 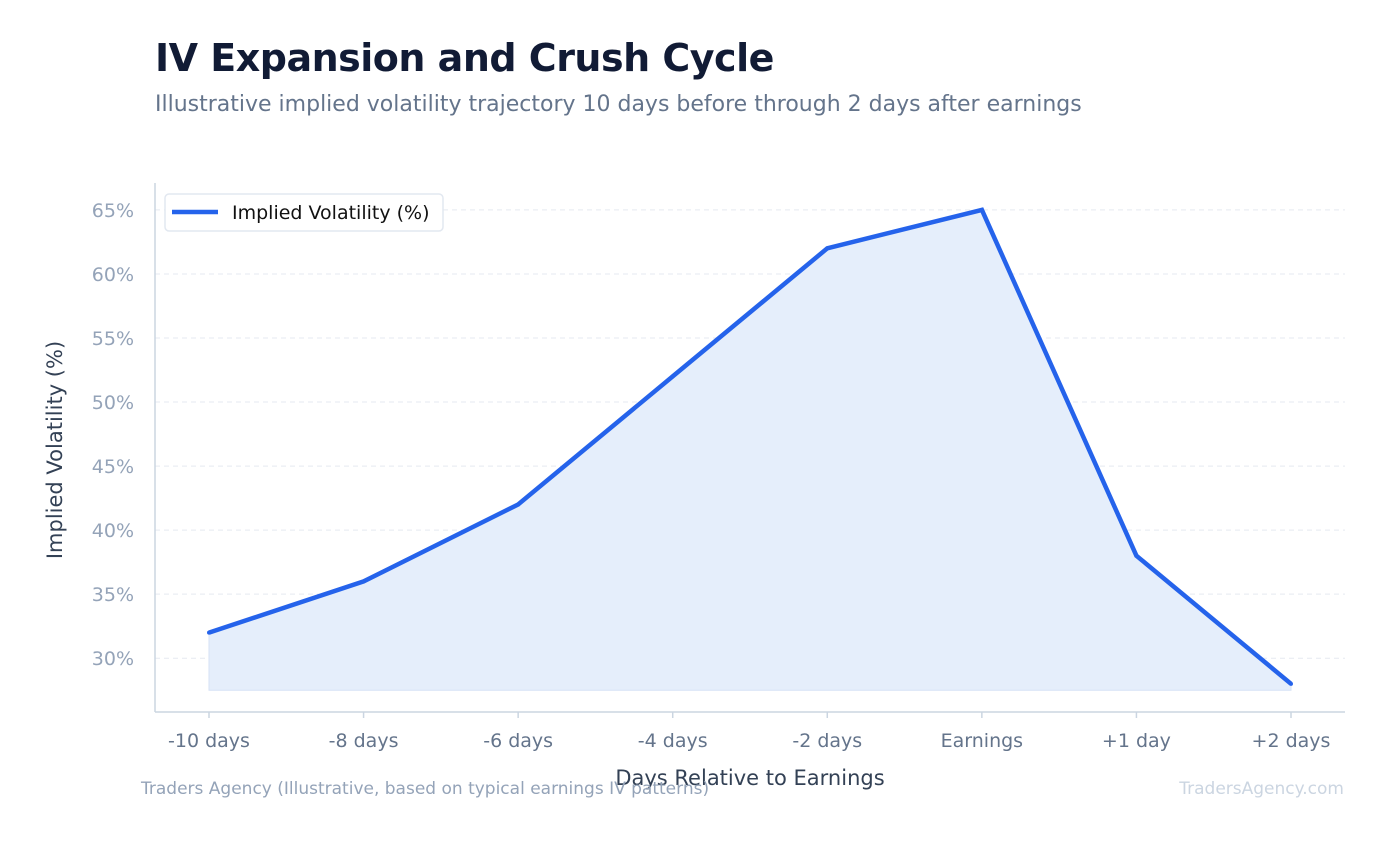 I want to click on y-tick-label: 45%, so click(x=113, y=467).